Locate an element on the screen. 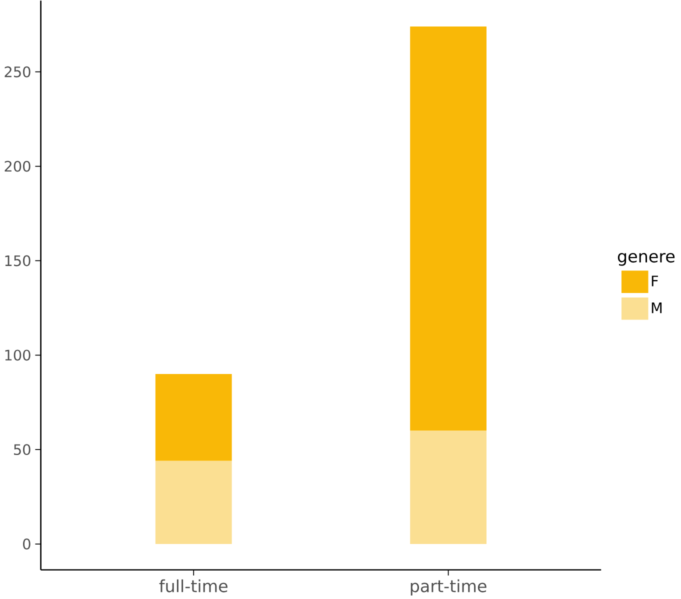 The height and width of the screenshot is (599, 681). y-tick-label: 0 is located at coordinates (26, 544).